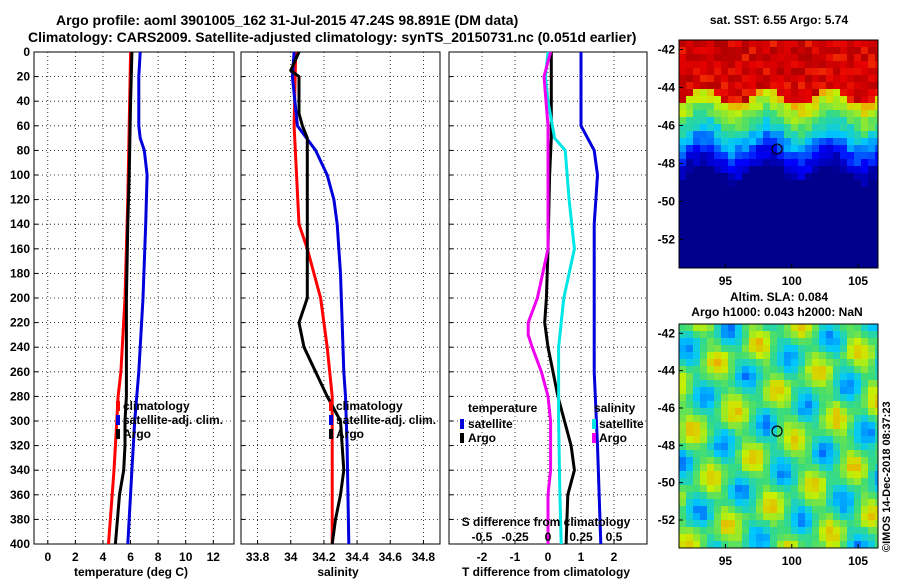  I want to click on temp-legend-swatch, so click(118, 406).